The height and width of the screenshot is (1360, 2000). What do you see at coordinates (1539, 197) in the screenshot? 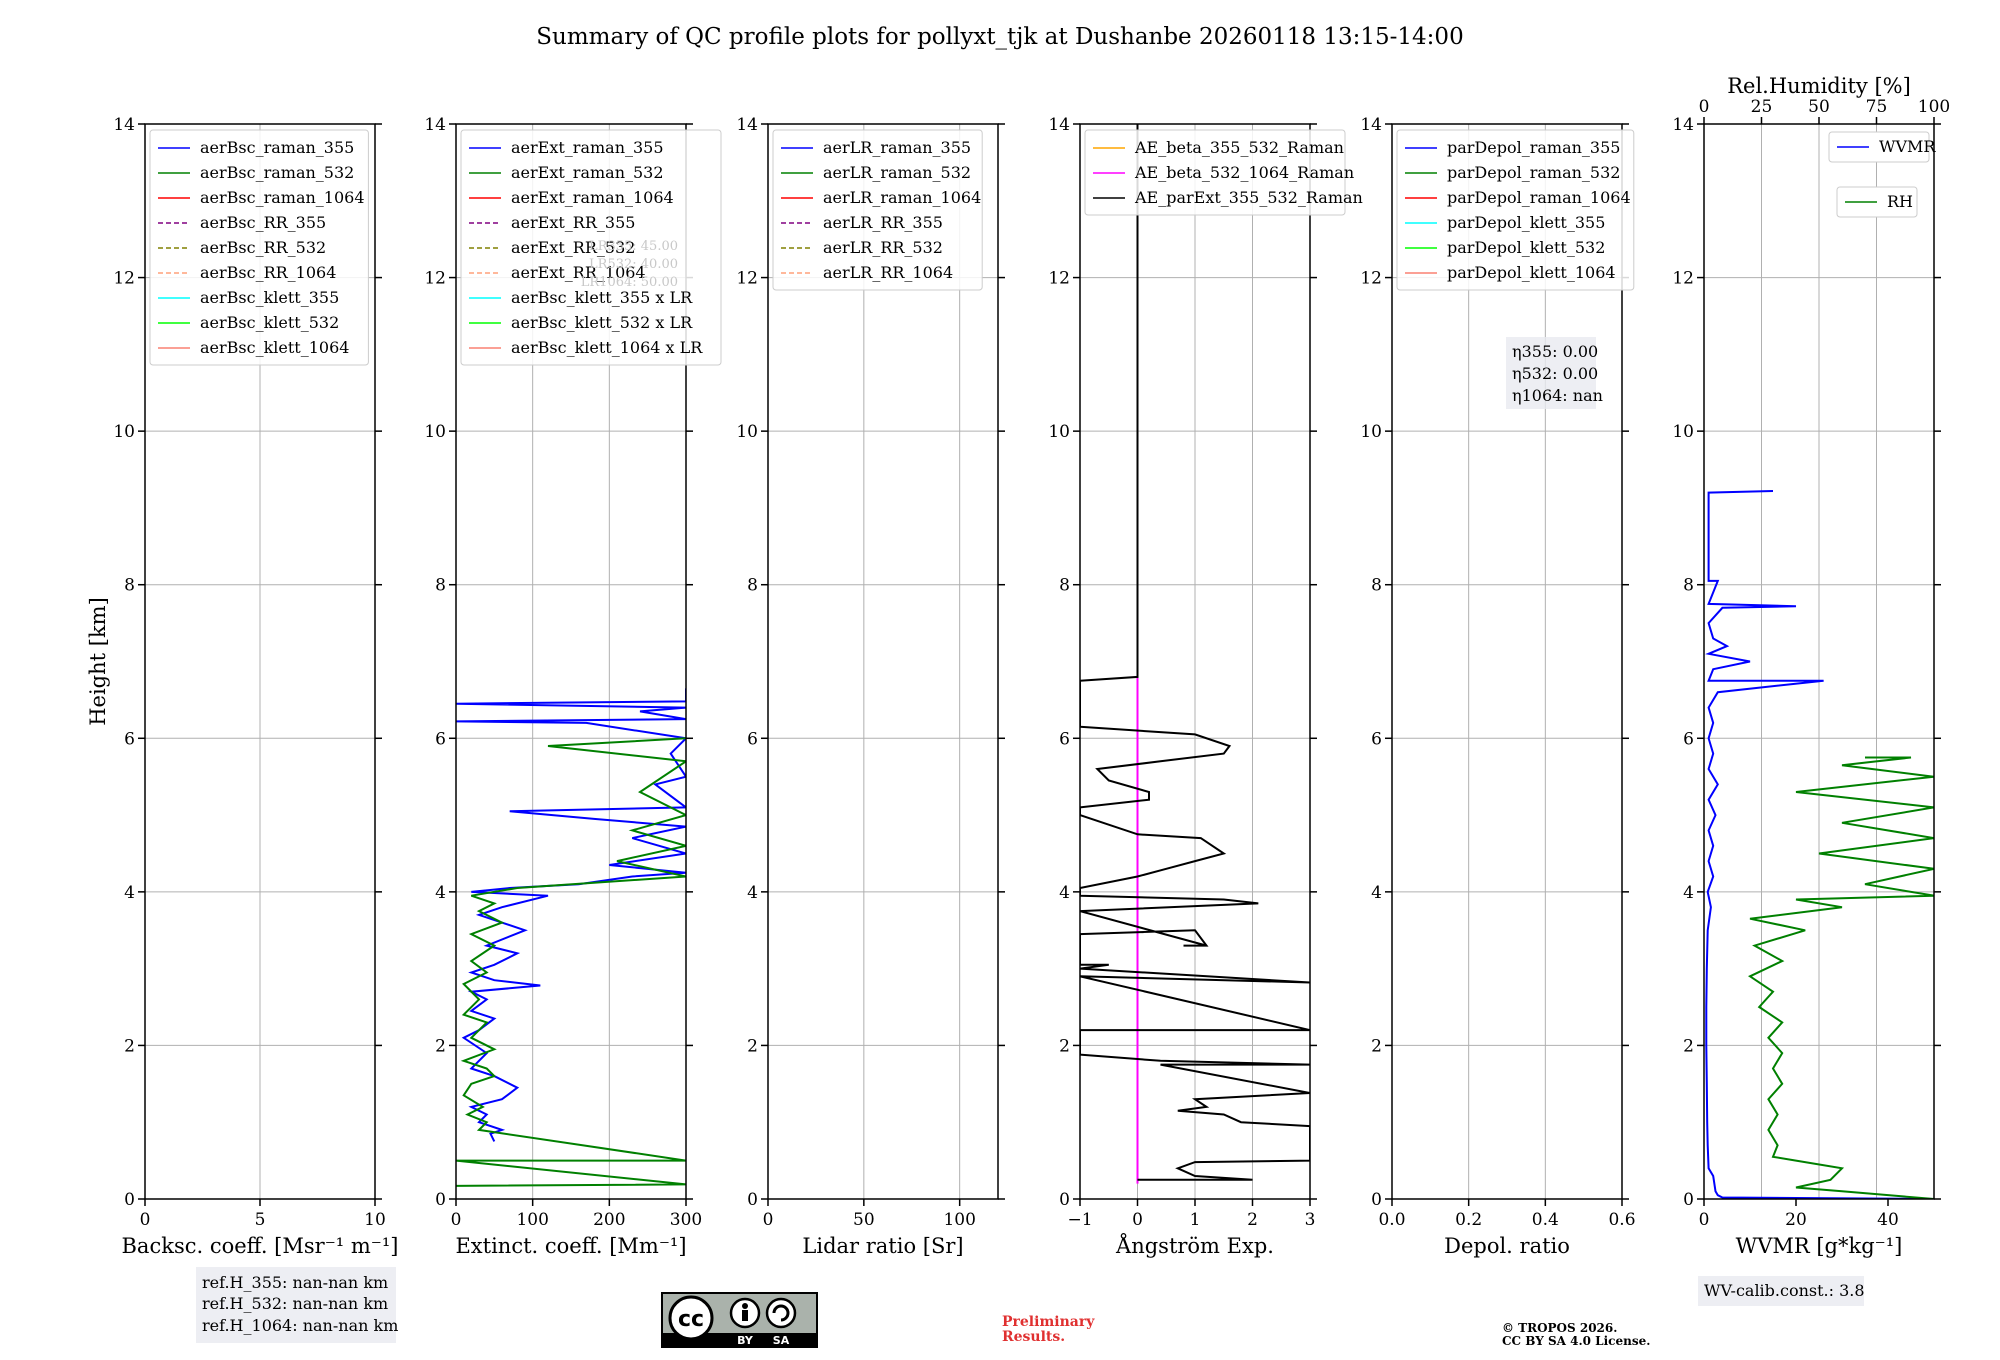
I see `legend-label: parDepol_raman_1064` at bounding box center [1539, 197].